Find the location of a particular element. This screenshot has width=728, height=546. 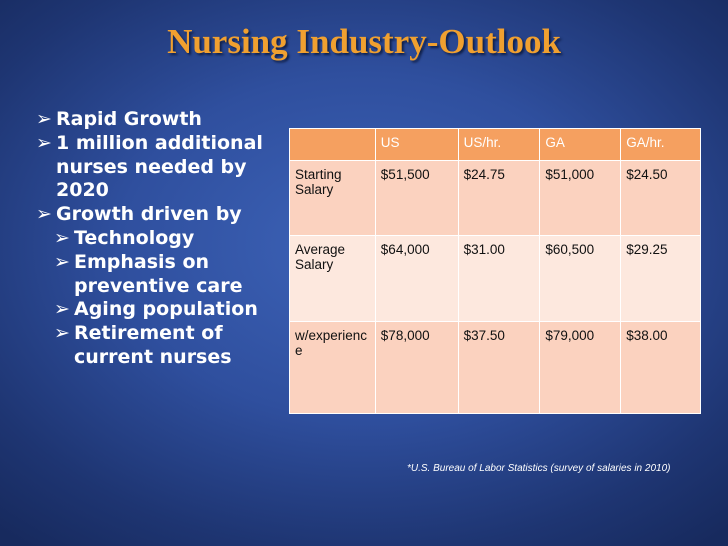

row-label-cell: Average Salary is located at coordinates (332, 278).